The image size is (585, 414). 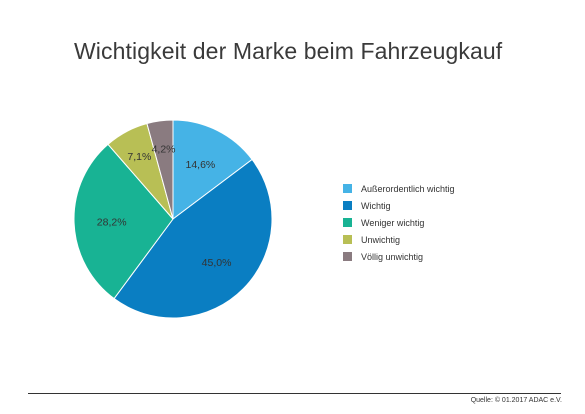 I want to click on data-label-wichtig: 45,0%, so click(x=217, y=263).